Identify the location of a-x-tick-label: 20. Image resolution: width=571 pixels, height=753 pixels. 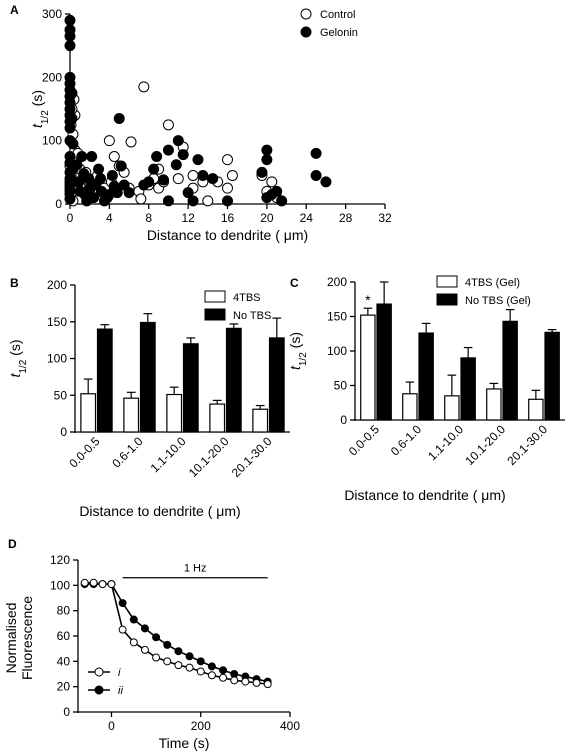
(267, 218).